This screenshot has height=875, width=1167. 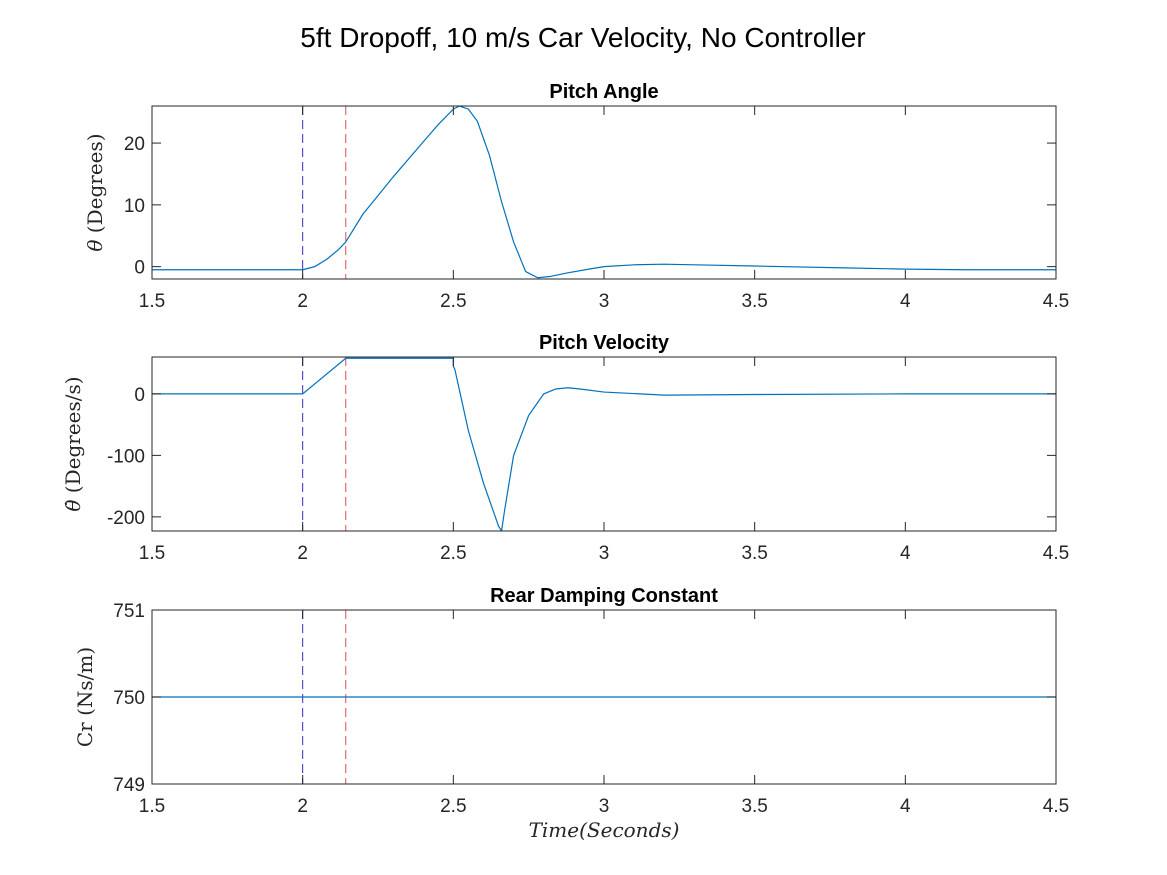 I want to click on rear-damping-title: Rear Damping Constant, so click(x=604, y=596).